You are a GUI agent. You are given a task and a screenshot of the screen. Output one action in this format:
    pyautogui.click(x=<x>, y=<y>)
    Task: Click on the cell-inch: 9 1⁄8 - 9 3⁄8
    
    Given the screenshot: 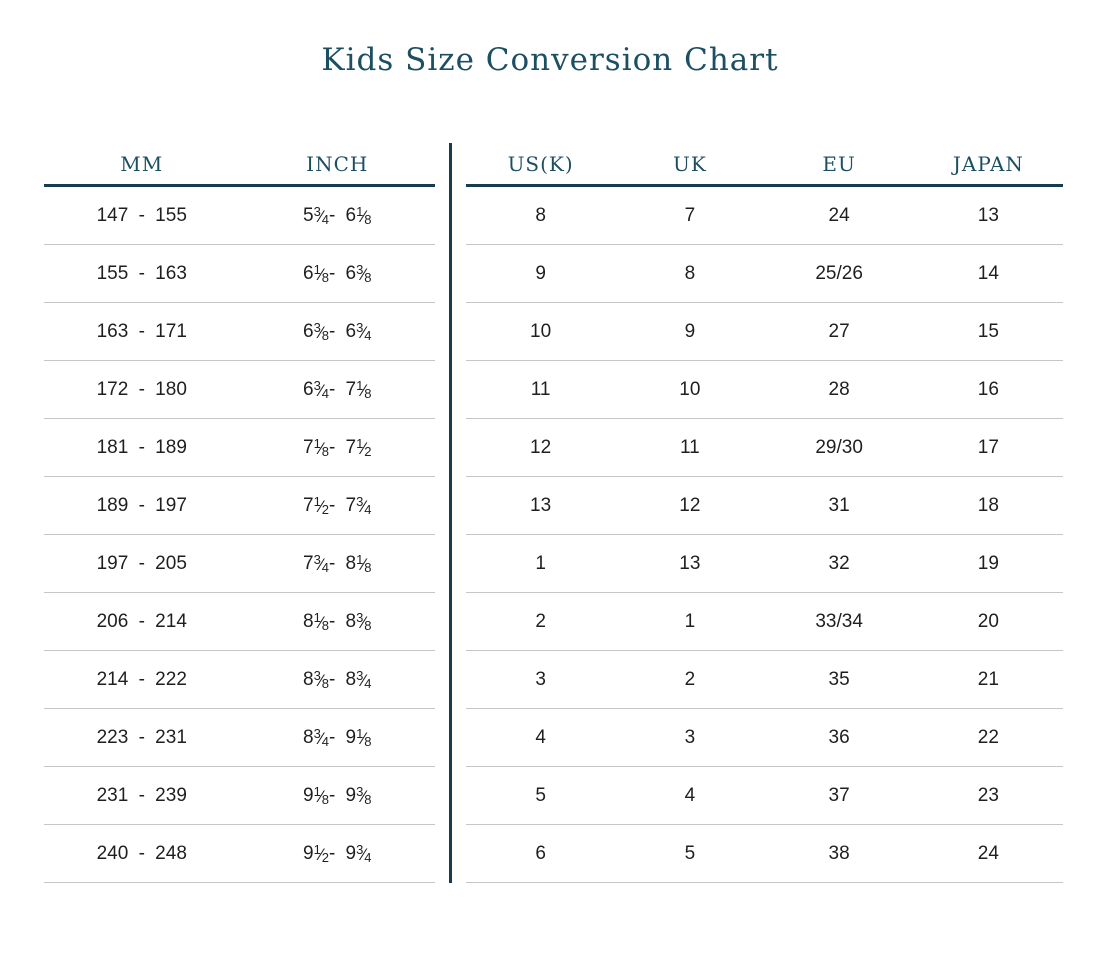 What is the action you would take?
    pyautogui.click(x=337, y=795)
    